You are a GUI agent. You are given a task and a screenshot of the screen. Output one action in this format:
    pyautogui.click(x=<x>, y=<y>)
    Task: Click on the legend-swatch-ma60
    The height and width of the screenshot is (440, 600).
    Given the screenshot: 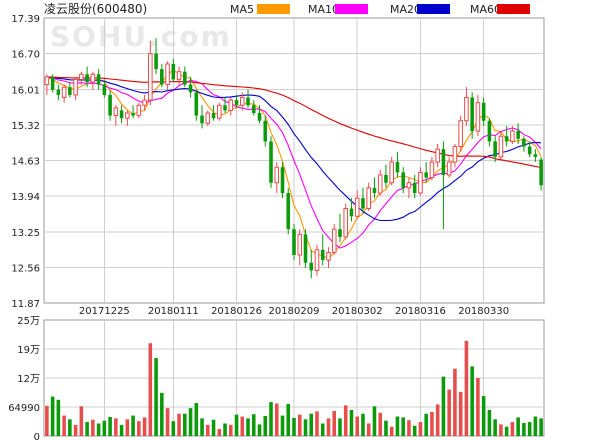 What is the action you would take?
    pyautogui.click(x=513, y=9)
    